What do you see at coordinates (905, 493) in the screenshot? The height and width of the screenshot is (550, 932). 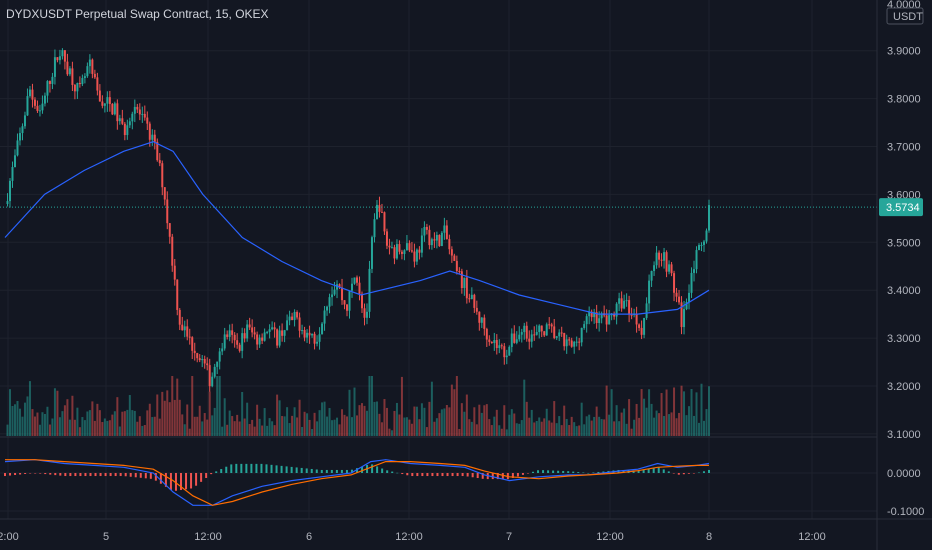 I see `macd-axis: 0.0000 -0.1000` at bounding box center [905, 493].